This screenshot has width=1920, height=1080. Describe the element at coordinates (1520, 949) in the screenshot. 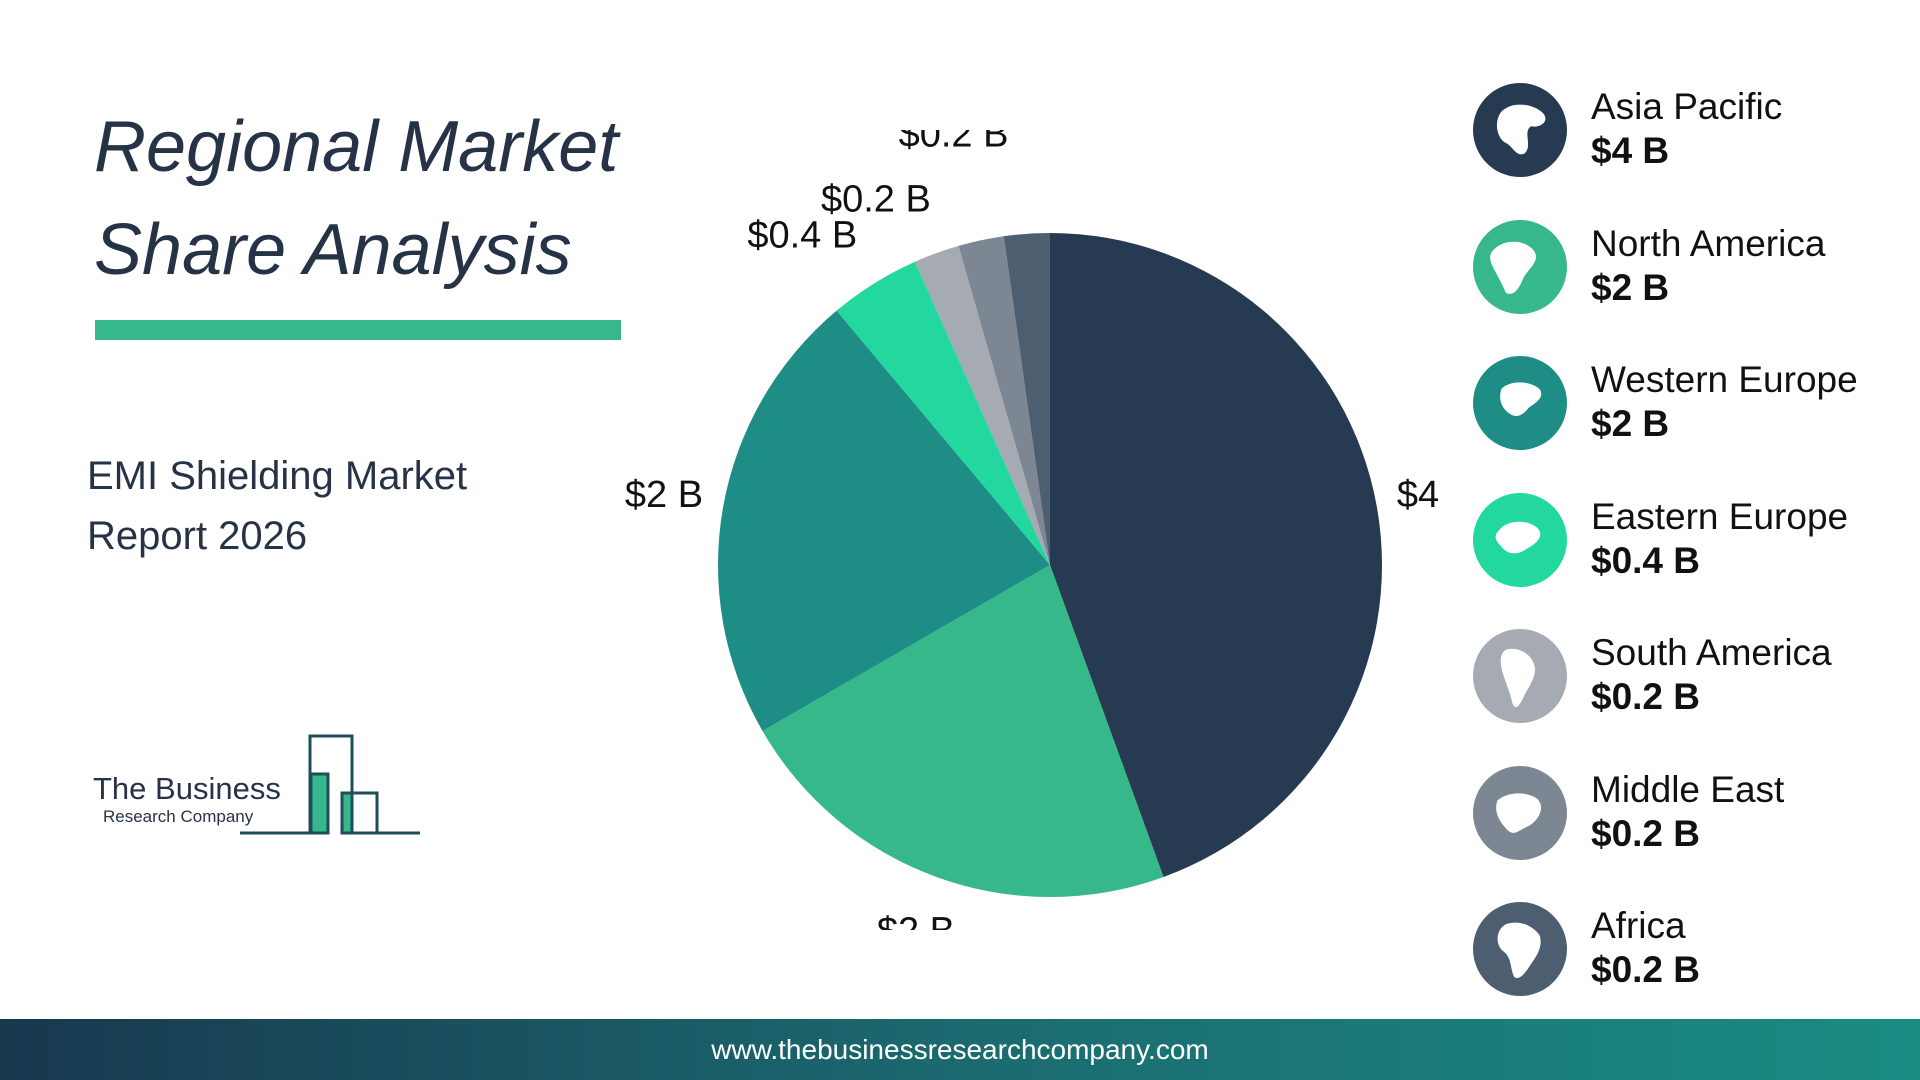

I see `africa-globe-icon` at that location.